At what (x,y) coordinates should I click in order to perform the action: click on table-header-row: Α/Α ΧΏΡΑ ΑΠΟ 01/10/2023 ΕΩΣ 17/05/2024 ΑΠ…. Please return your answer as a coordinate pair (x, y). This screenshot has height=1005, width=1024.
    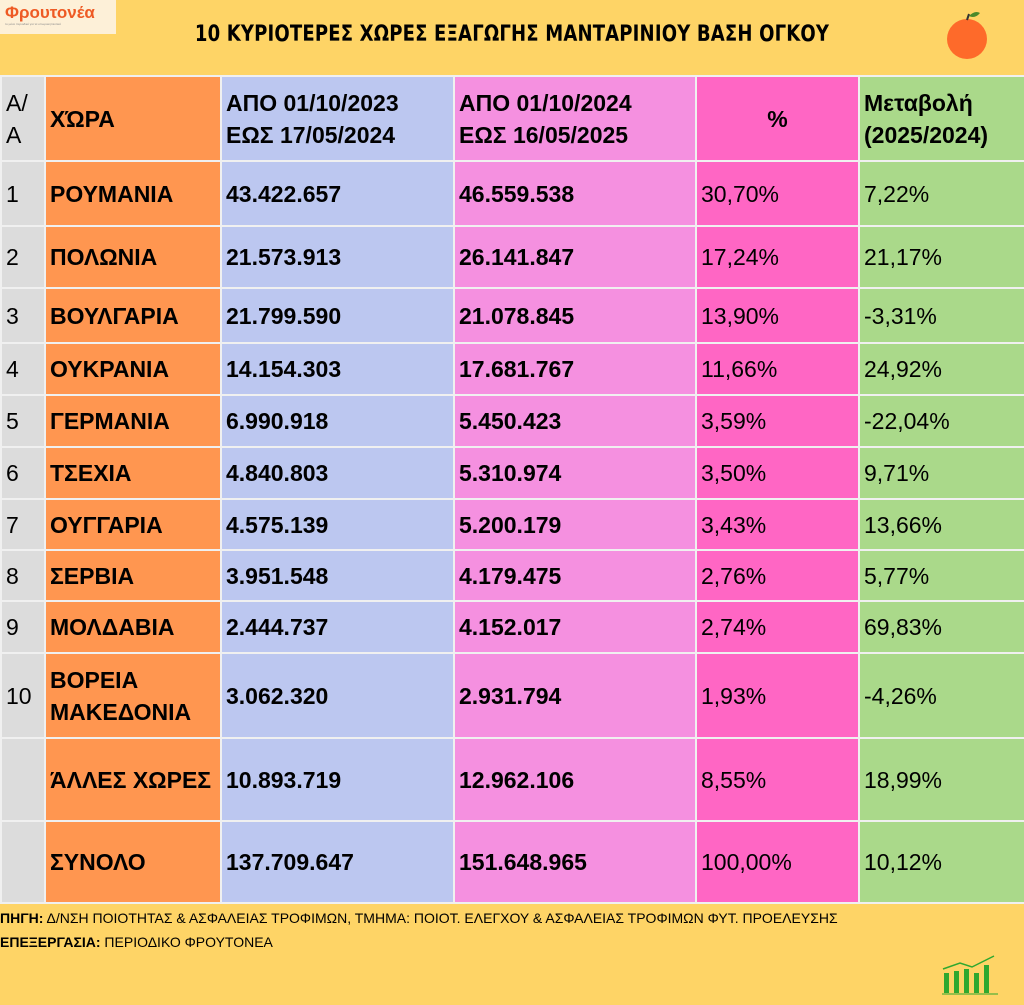
    Looking at the image, I should click on (512, 118).